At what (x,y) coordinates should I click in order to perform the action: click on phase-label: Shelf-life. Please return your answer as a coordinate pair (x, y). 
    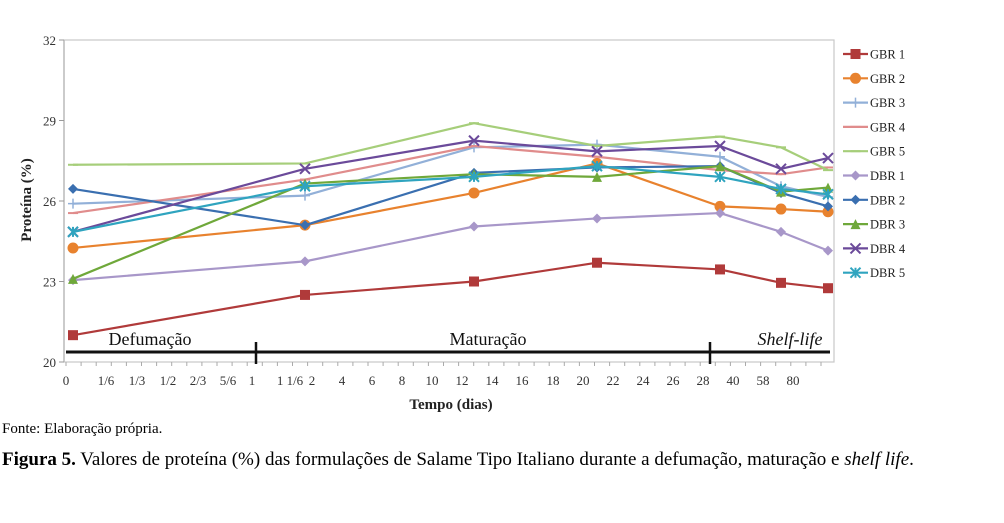
    Looking at the image, I should click on (790, 339).